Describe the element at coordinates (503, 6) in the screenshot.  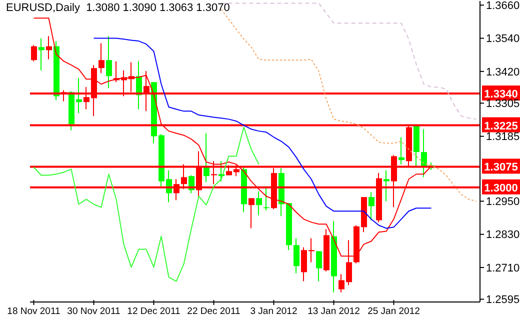
I see `y-tick-label: 1.3660` at that location.